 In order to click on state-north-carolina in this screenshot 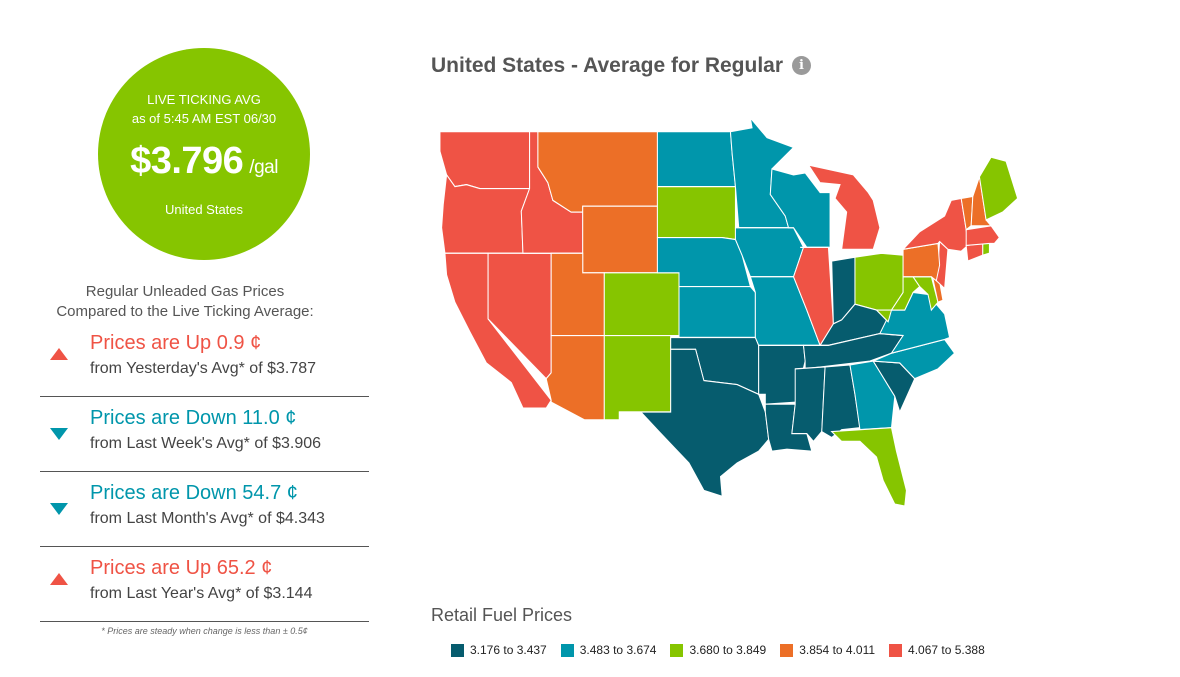, I will do `click(914, 359)`.